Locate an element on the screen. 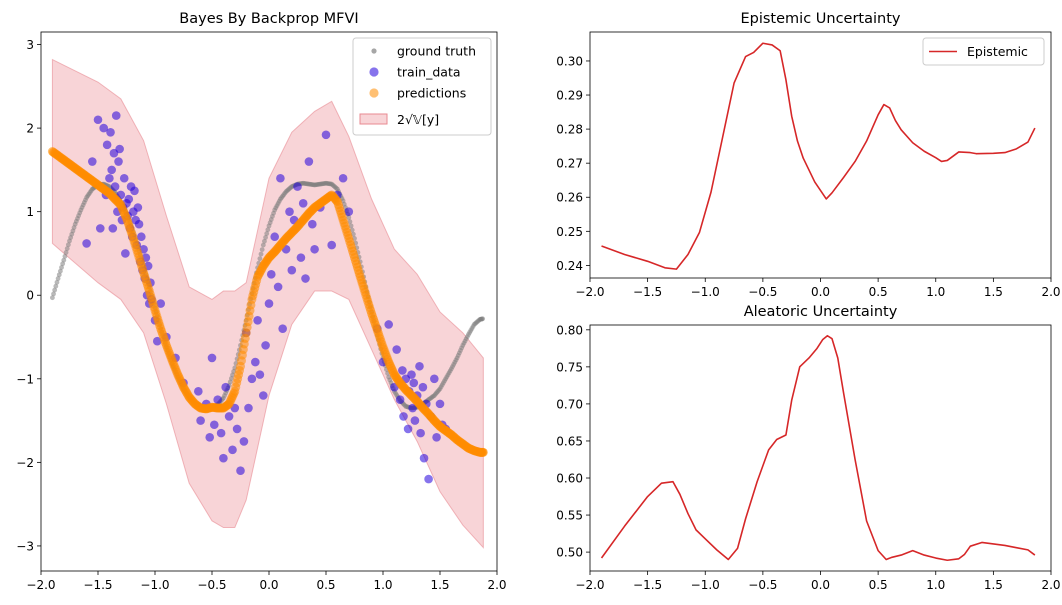 This screenshot has height=605, width=1062. legend-label-epistemic: Epistemic is located at coordinates (997, 51).